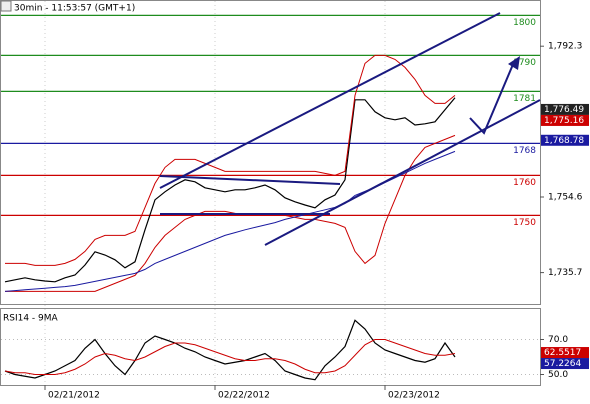 Image resolution: width=590 pixels, height=404 pixels. I want to click on price-tag-label: 1,768.78, so click(564, 141).